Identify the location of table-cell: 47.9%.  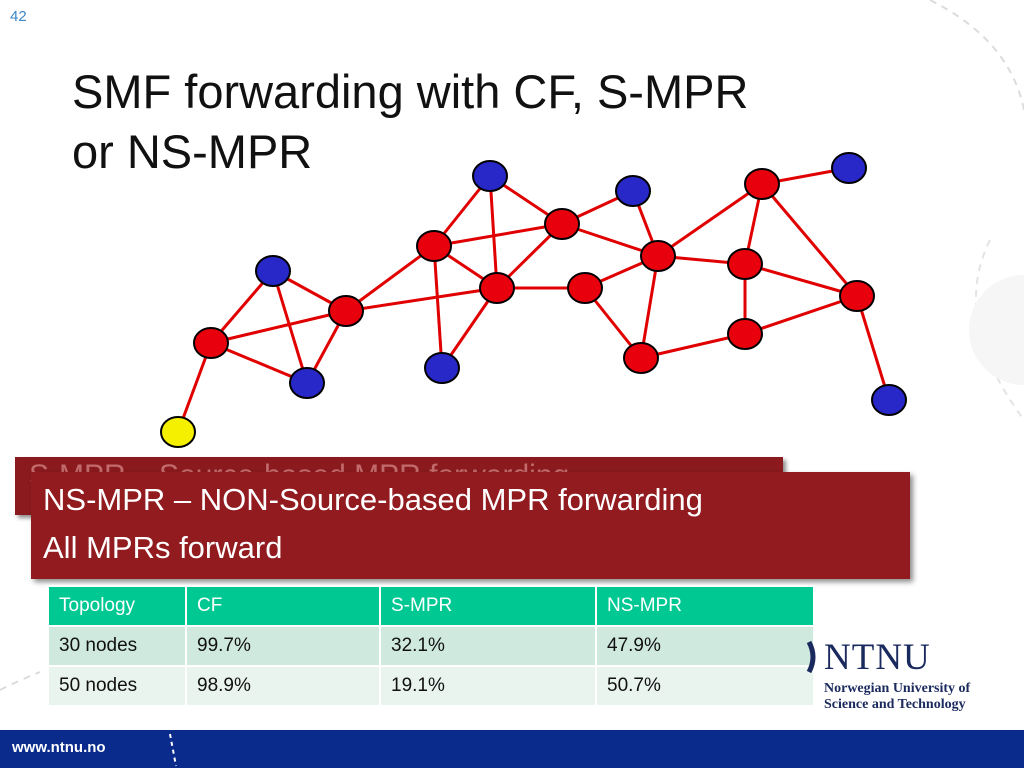
(705, 646).